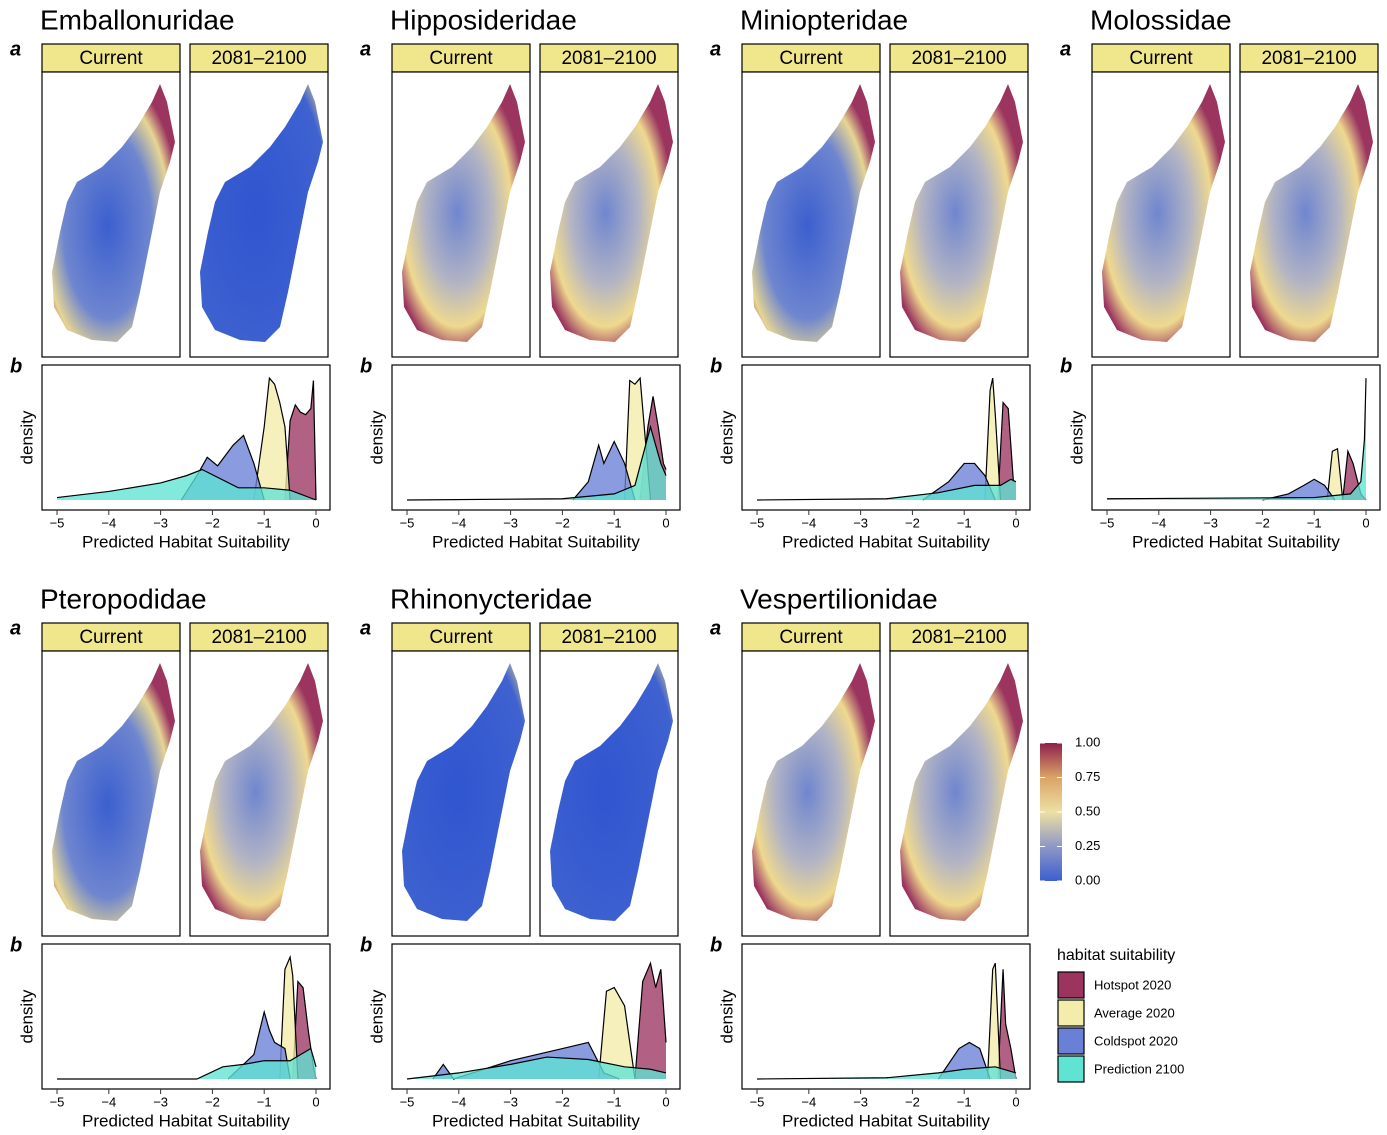 The image size is (1387, 1135). Describe the element at coordinates (1087, 879) in the screenshot. I see `colorbar-label: 0.00` at that location.